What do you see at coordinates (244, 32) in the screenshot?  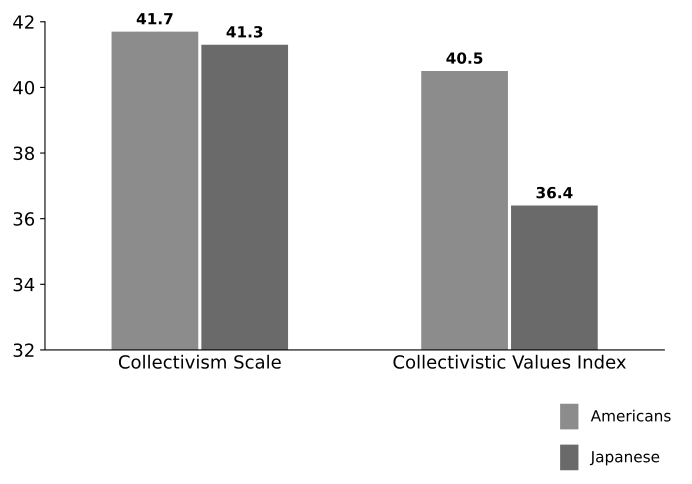 I see `data-label: 41.3` at bounding box center [244, 32].